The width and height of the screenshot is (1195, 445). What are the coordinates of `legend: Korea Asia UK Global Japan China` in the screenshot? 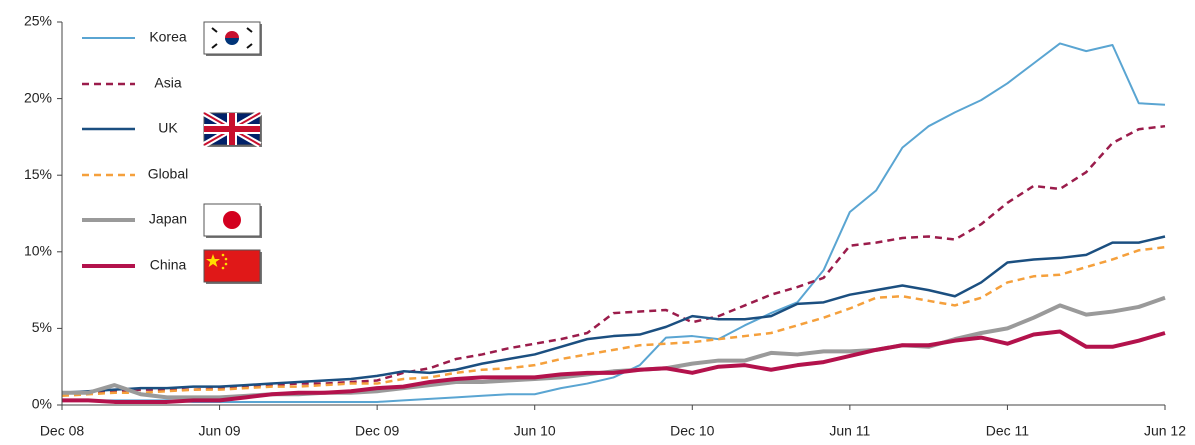 It's located at (172, 152).